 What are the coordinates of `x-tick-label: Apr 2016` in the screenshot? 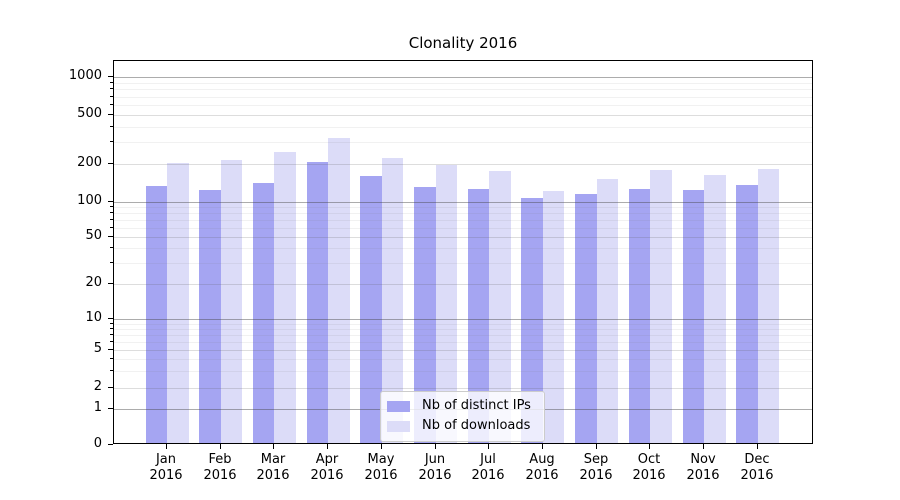 It's located at (327, 467).